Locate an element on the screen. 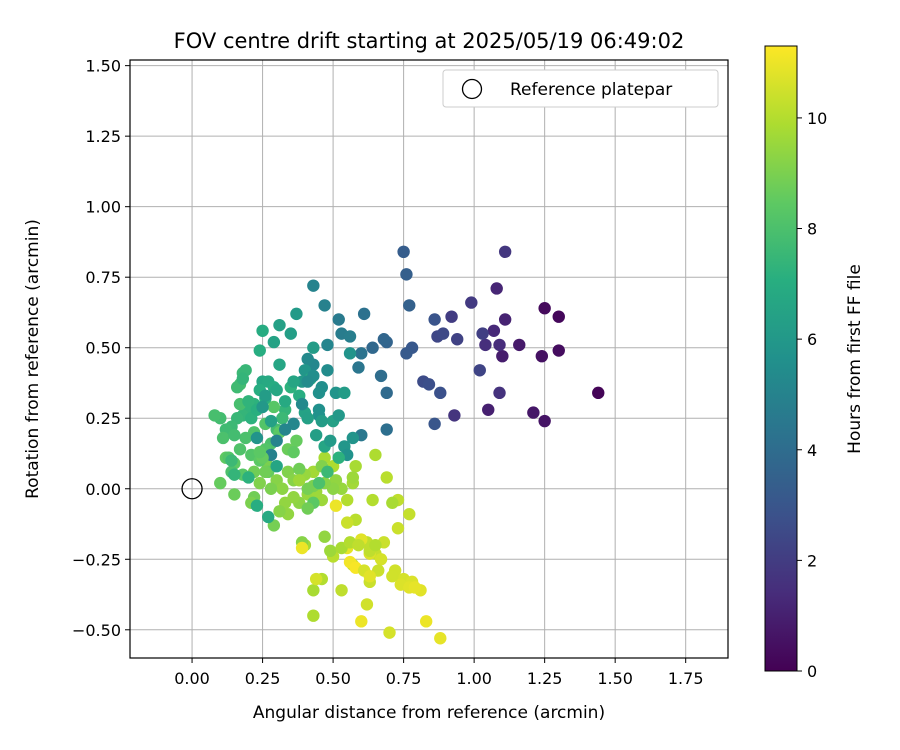  legend-box is located at coordinates (580, 88).